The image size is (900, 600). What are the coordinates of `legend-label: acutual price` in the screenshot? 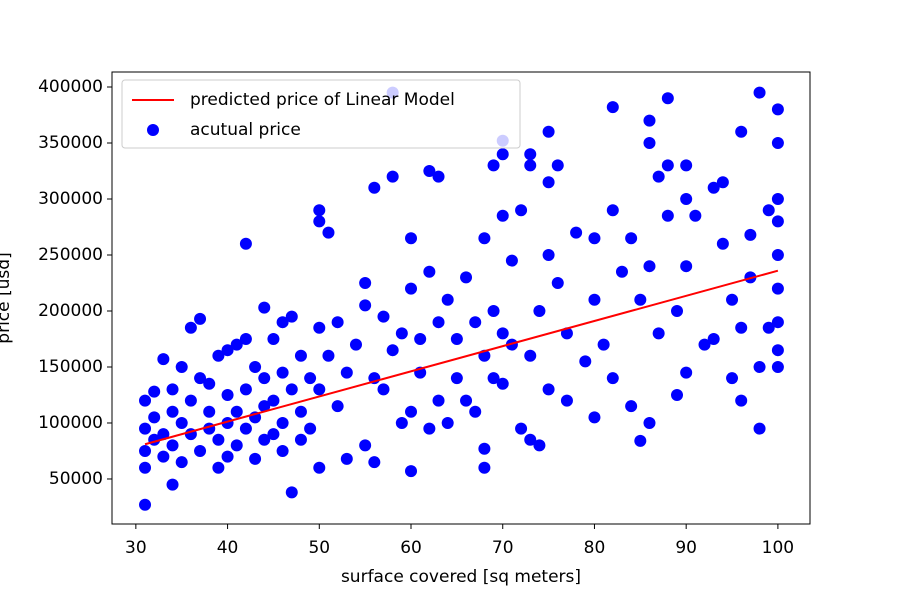 It's located at (245, 130).